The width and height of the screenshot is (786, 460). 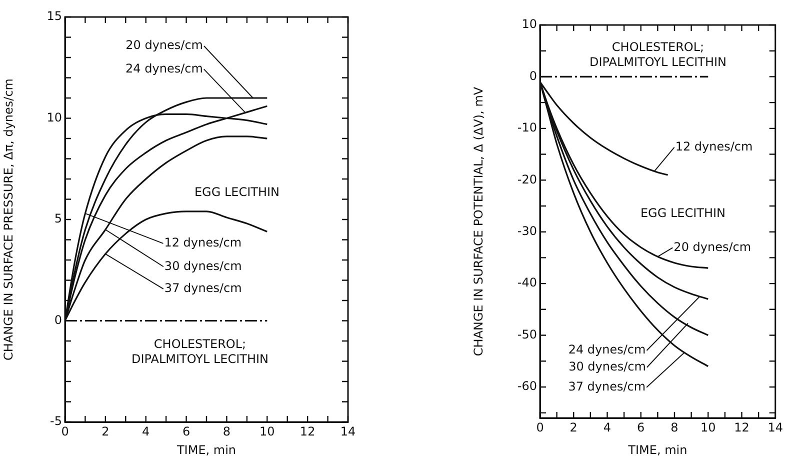 I want to click on y-tick-label: -40, so click(x=527, y=283).